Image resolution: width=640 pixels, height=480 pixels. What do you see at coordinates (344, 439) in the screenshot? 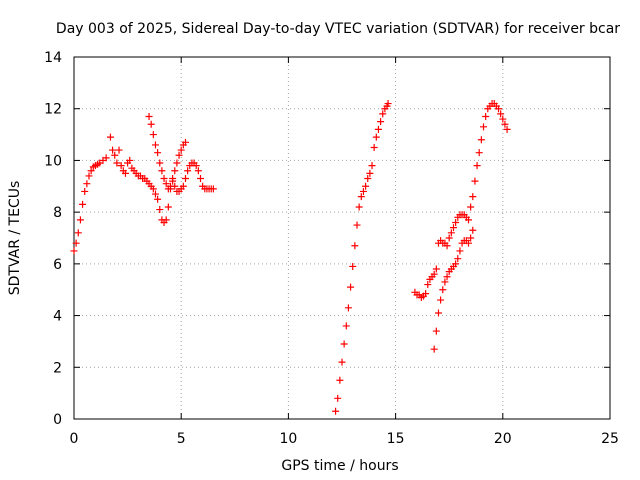
I see `x-tick-labels: 0 5 10 15 20 25` at bounding box center [344, 439].